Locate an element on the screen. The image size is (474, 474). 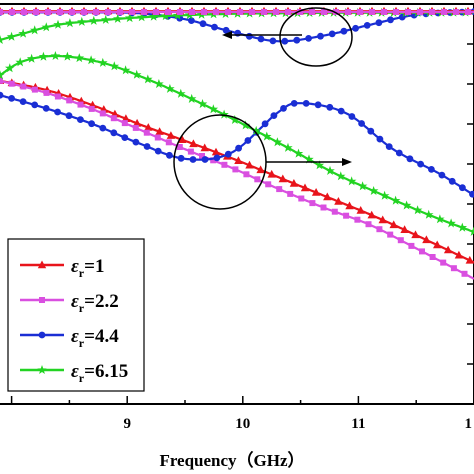
legend-label: εr=4.4 is located at coordinates (95, 338).